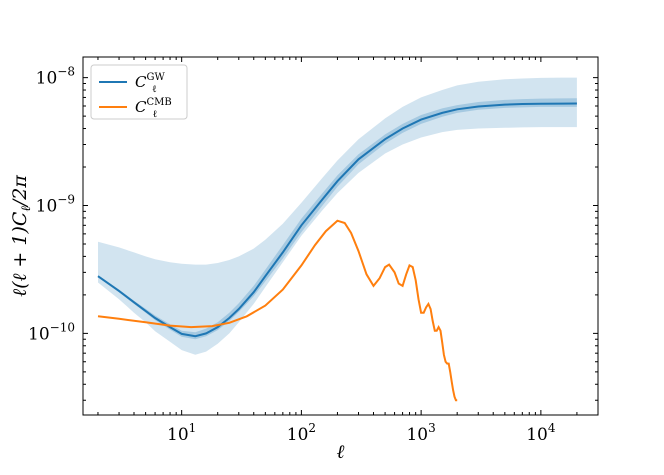  I want to click on legend-label-cmb: CCMB ℓ, so click(153, 108).